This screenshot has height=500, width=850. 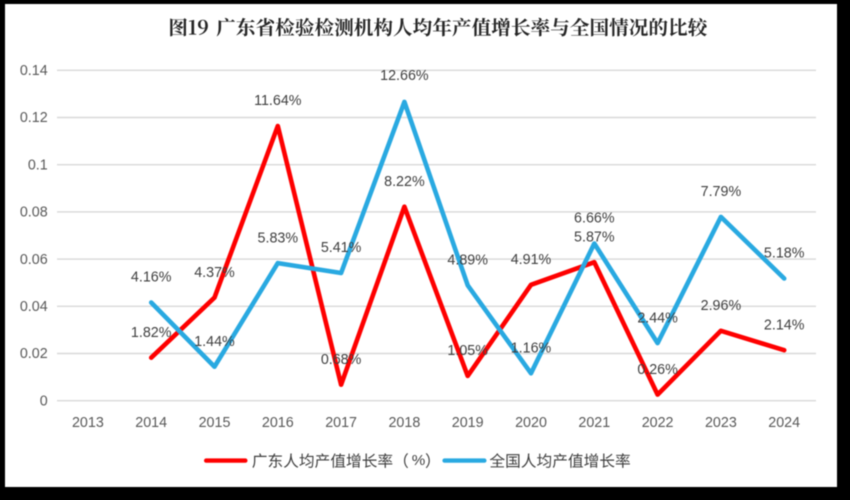 I want to click on svg-text: 7.79%, so click(x=721, y=192).